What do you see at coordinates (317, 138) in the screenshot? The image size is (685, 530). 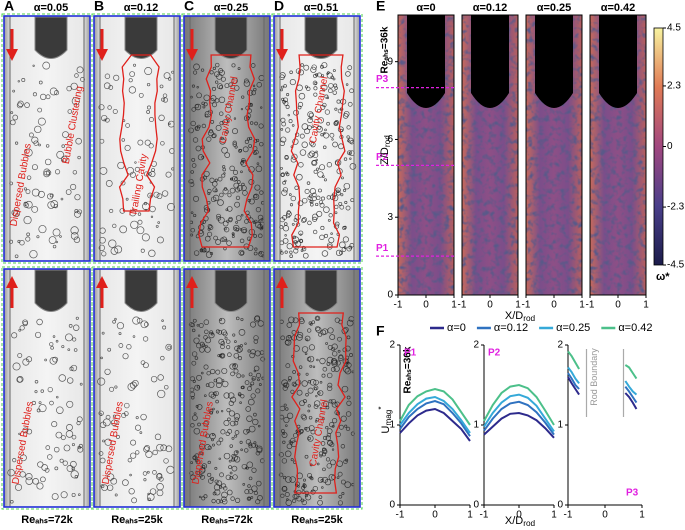 I see `frame-inner` at bounding box center [317, 138].